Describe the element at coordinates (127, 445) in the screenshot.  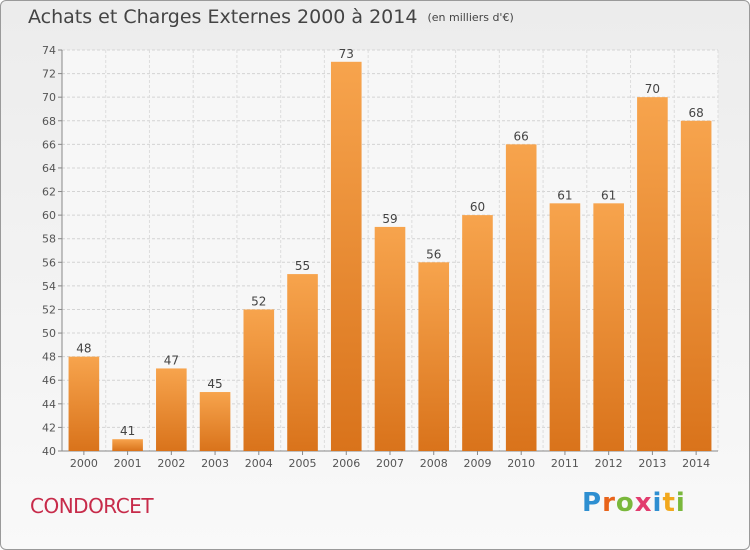
I see `bar-2001` at that location.